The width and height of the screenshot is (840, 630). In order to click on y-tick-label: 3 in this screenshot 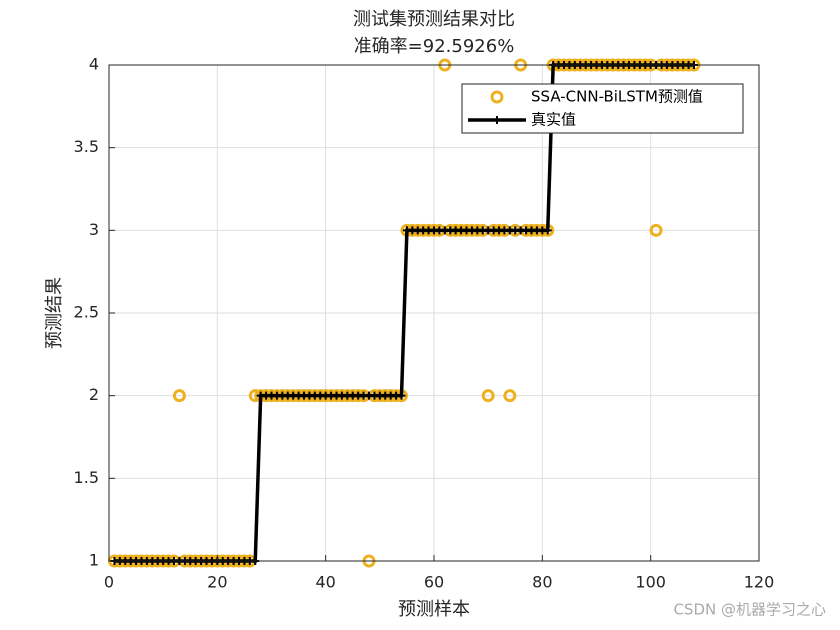, I will do `click(94, 229)`.